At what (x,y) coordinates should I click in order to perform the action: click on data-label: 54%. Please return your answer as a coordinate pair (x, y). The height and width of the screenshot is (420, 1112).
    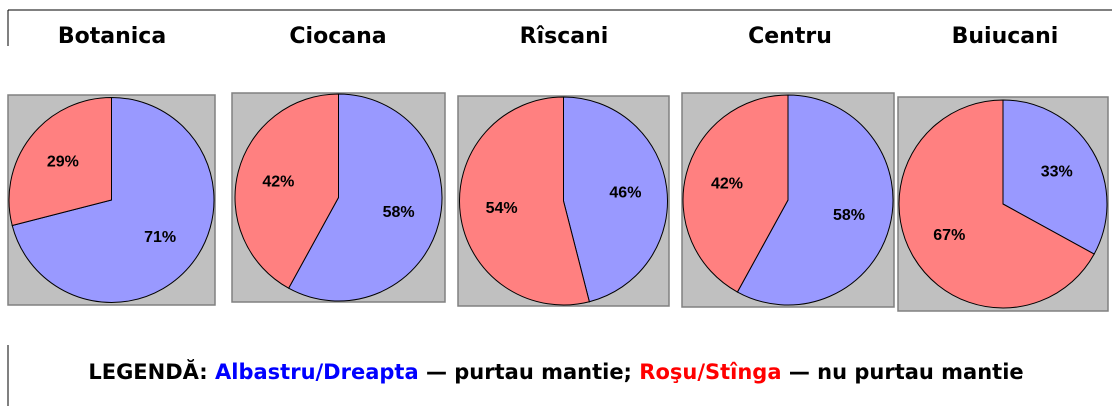
    Looking at the image, I should click on (502, 208).